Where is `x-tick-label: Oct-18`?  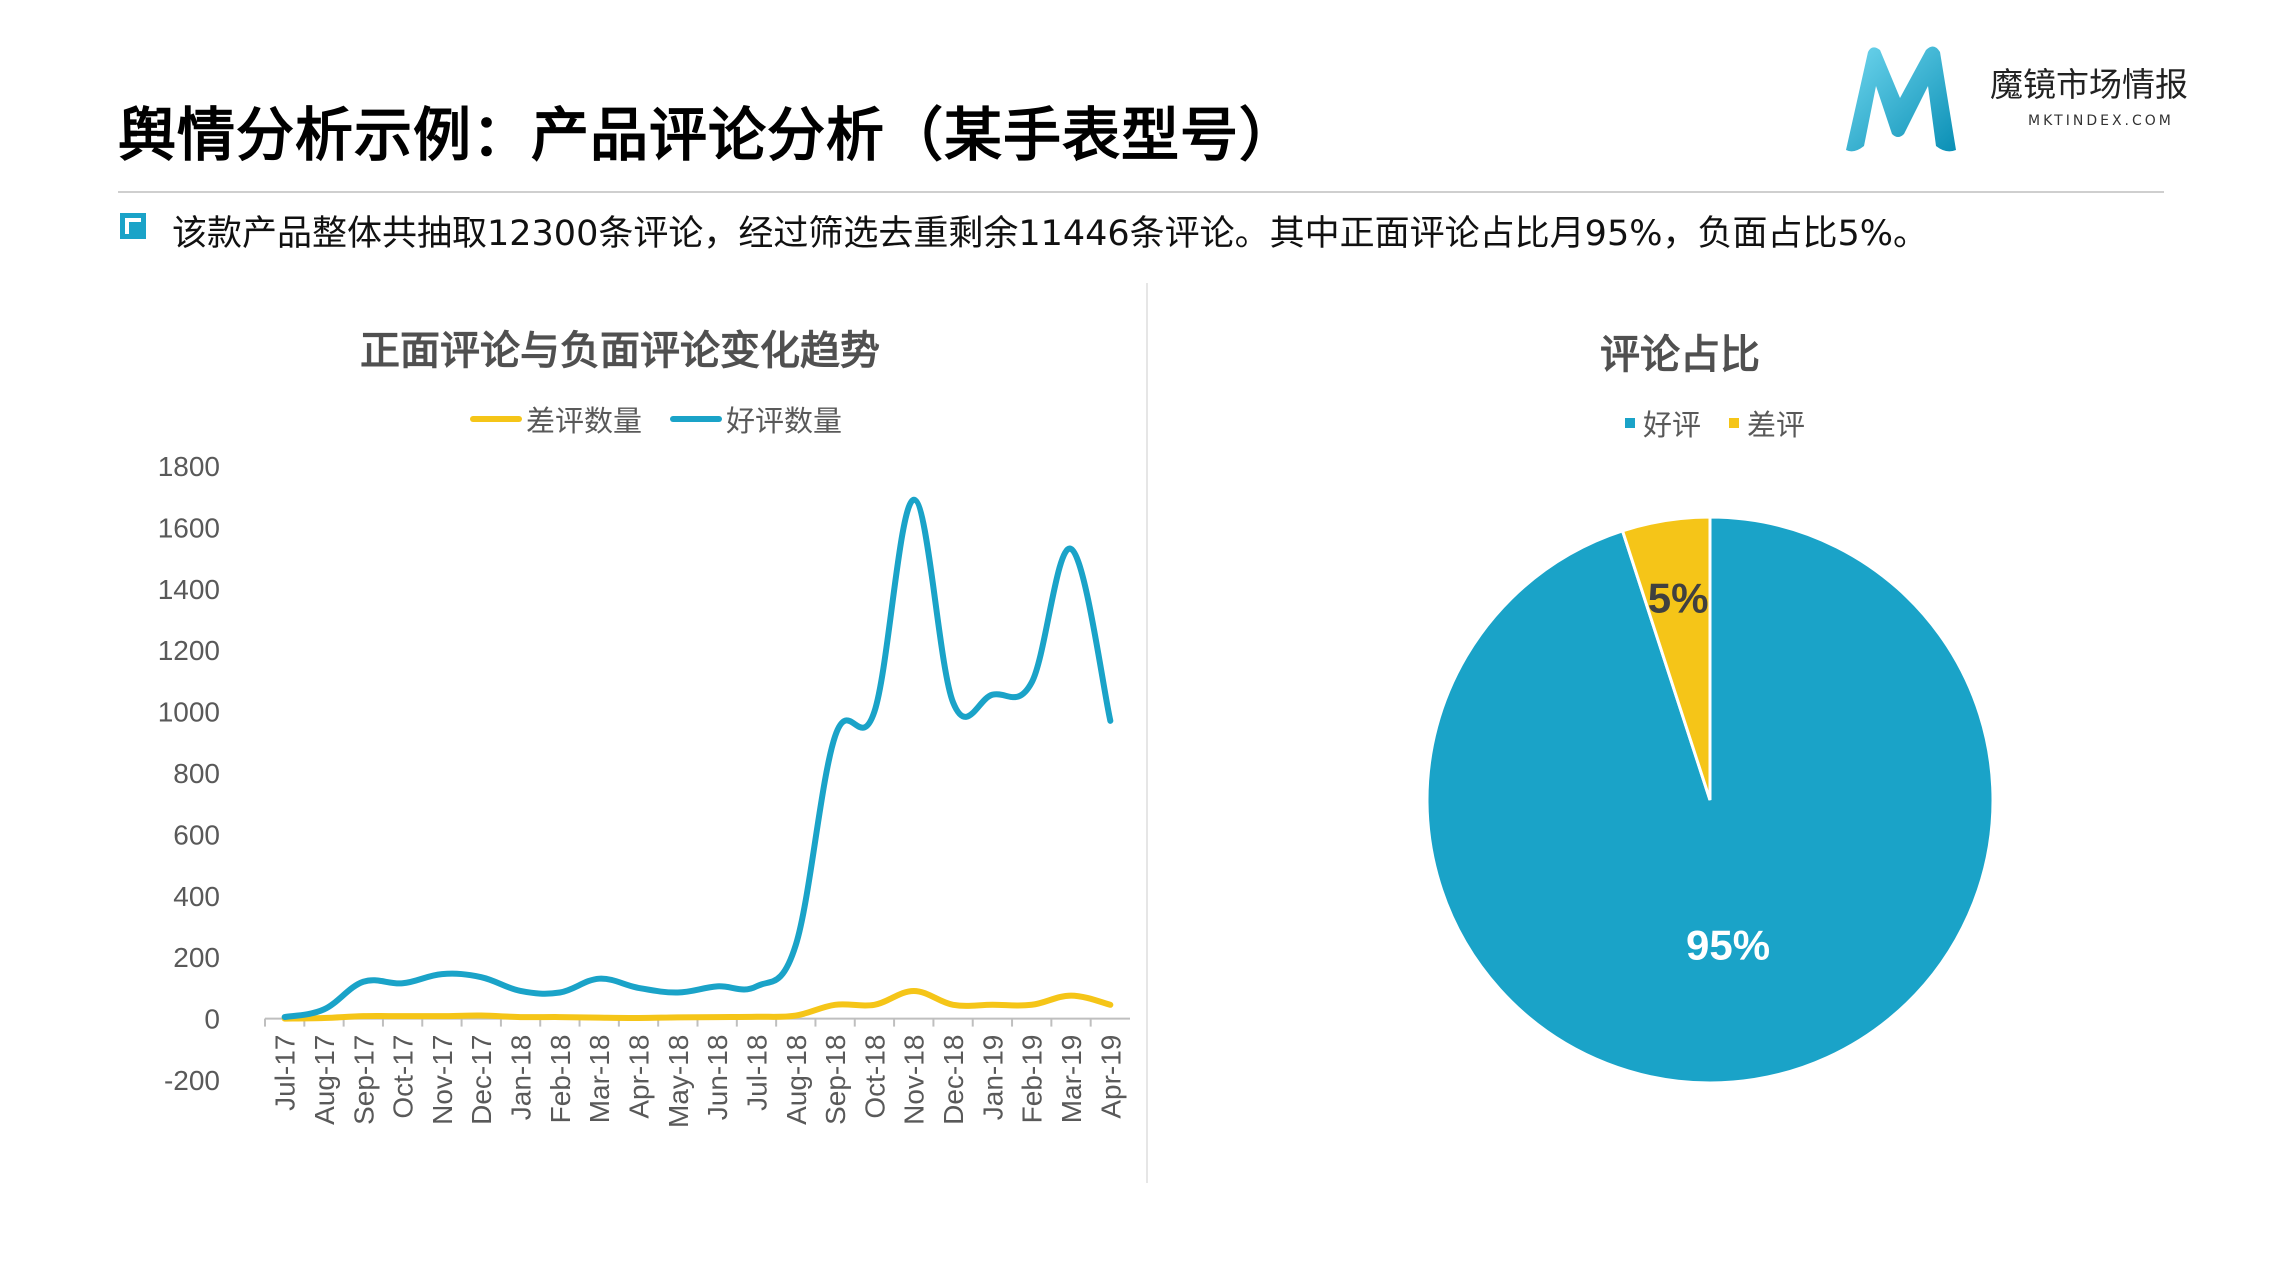
x-tick-label: Oct-18 is located at coordinates (874, 1077).